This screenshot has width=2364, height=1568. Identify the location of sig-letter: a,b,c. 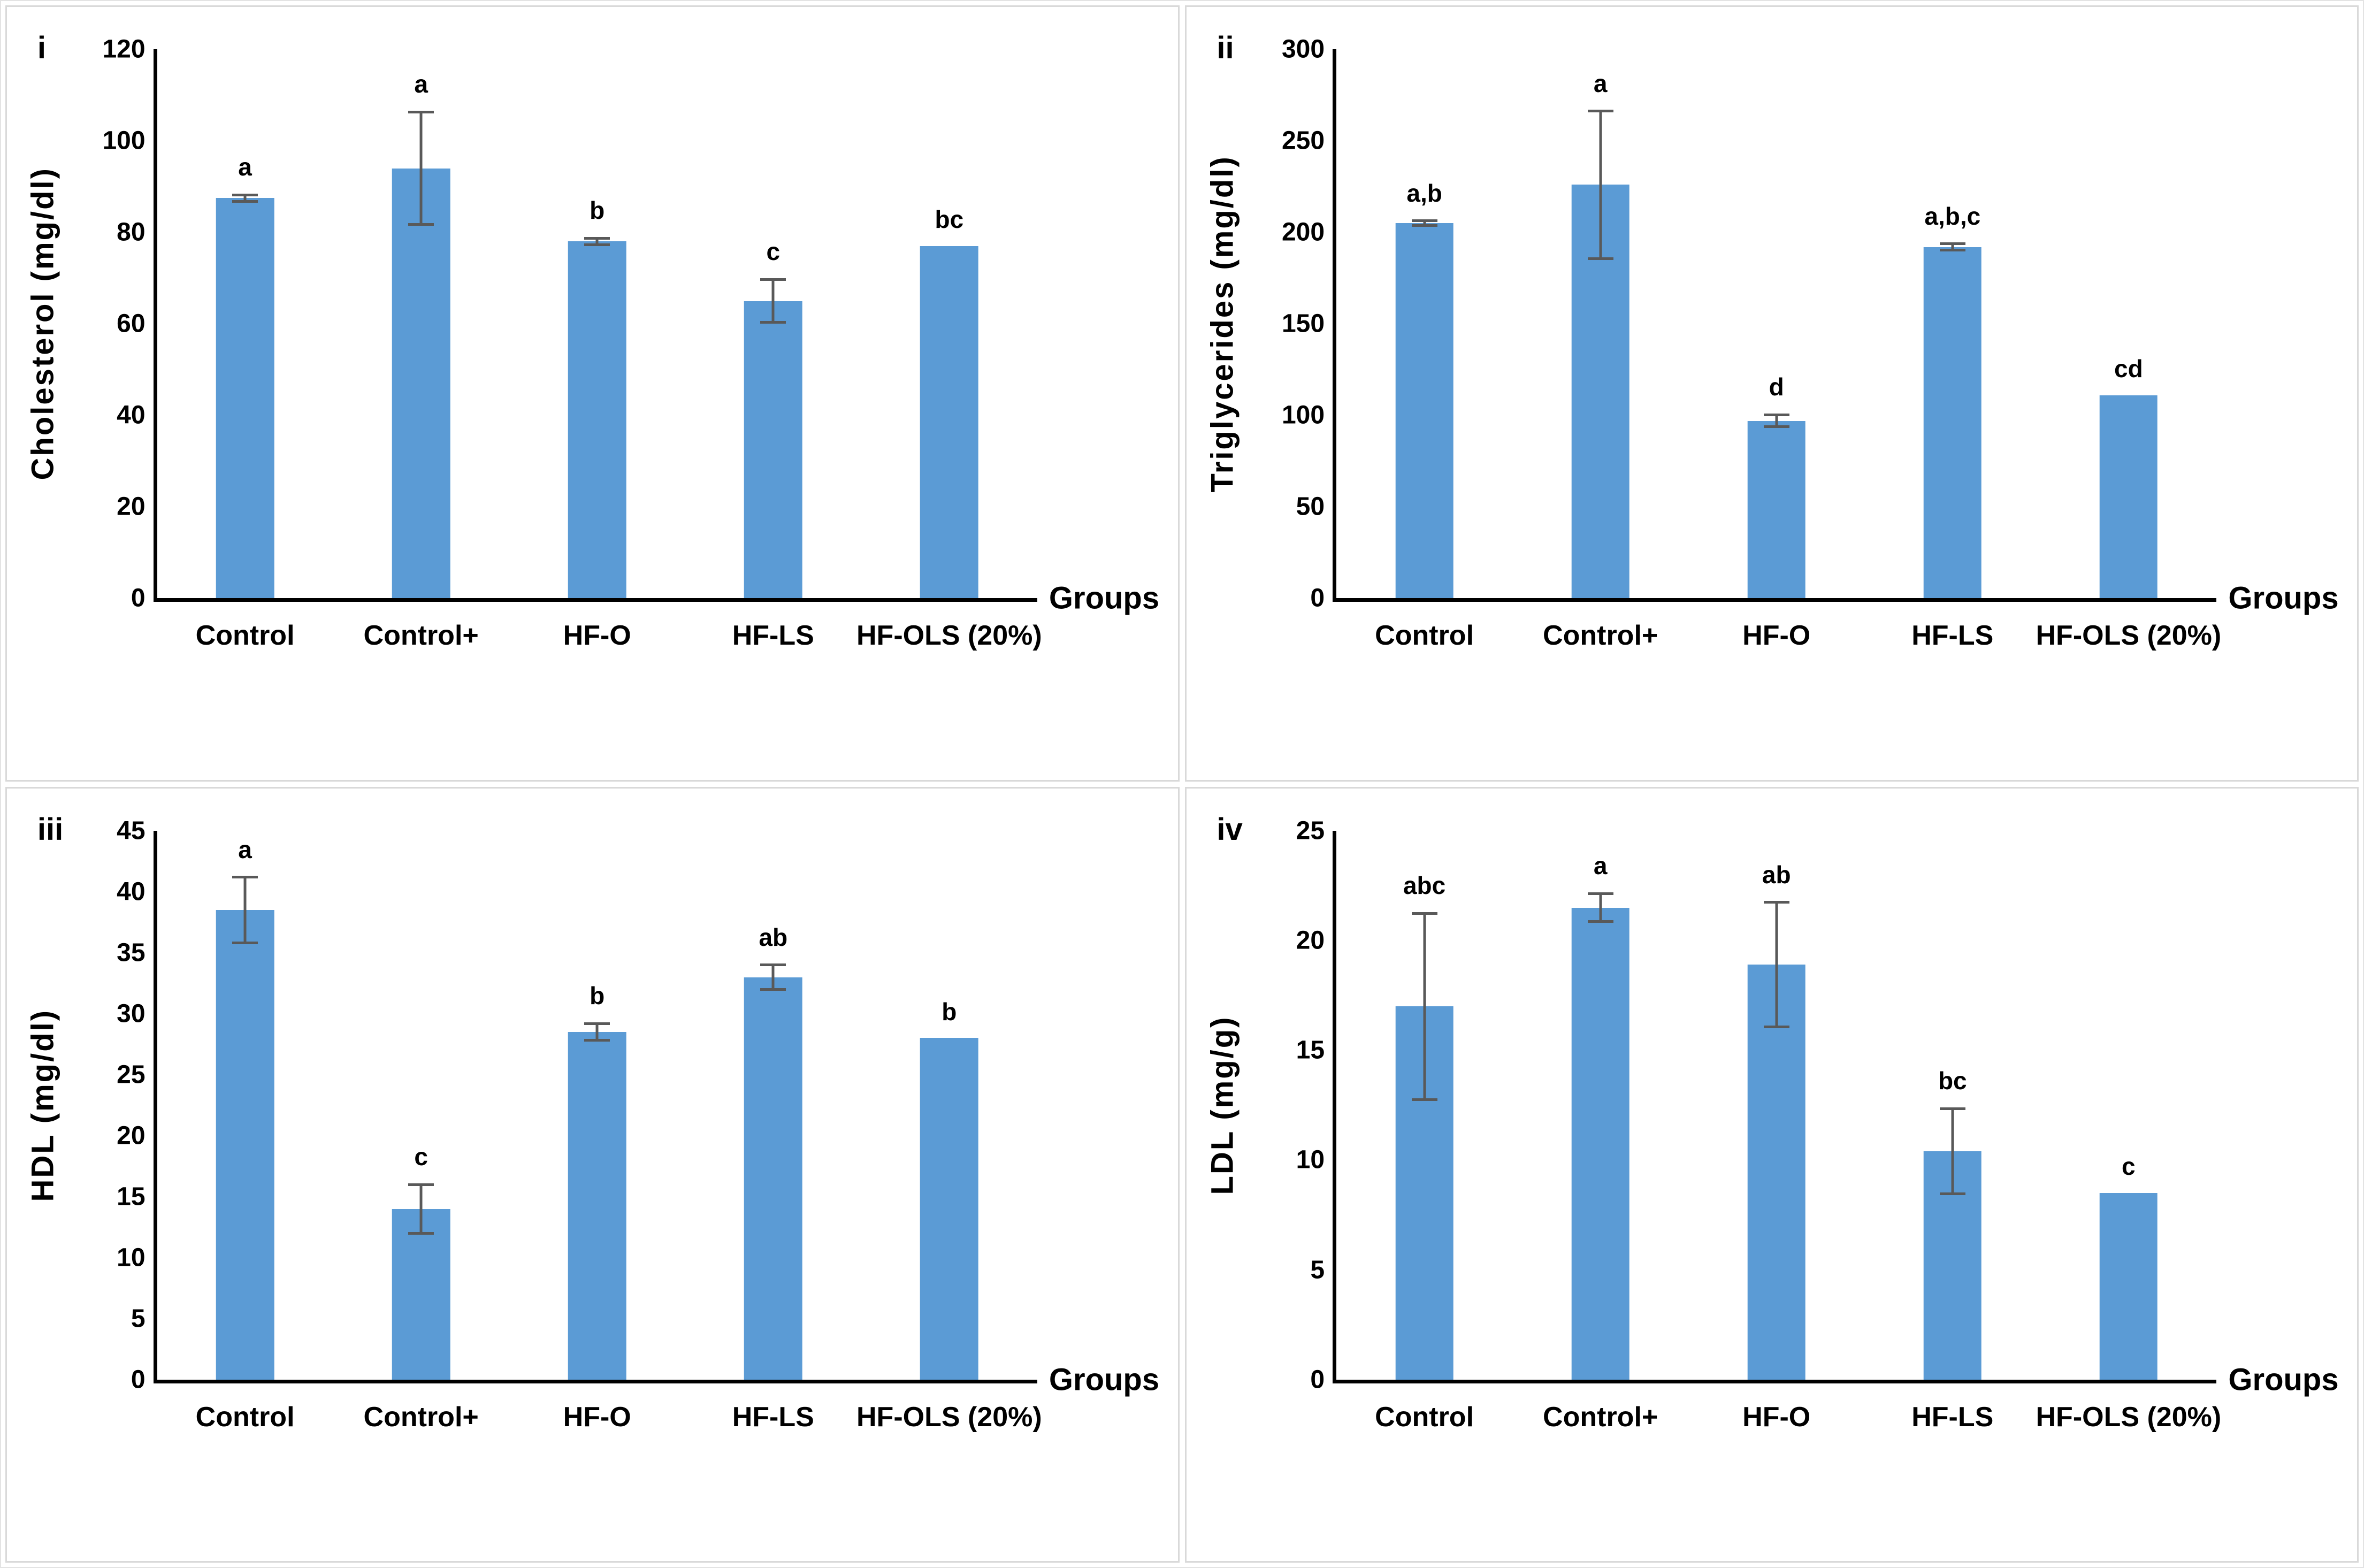
(1953, 216).